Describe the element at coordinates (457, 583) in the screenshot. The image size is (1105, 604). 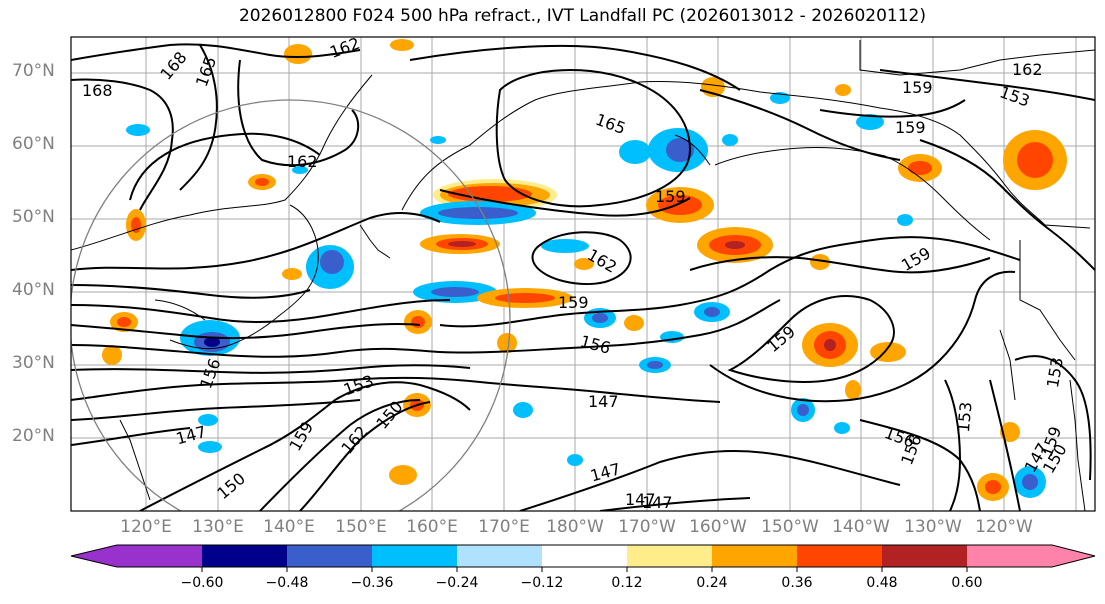
I see `colorbar-tick-label: −0.24` at that location.